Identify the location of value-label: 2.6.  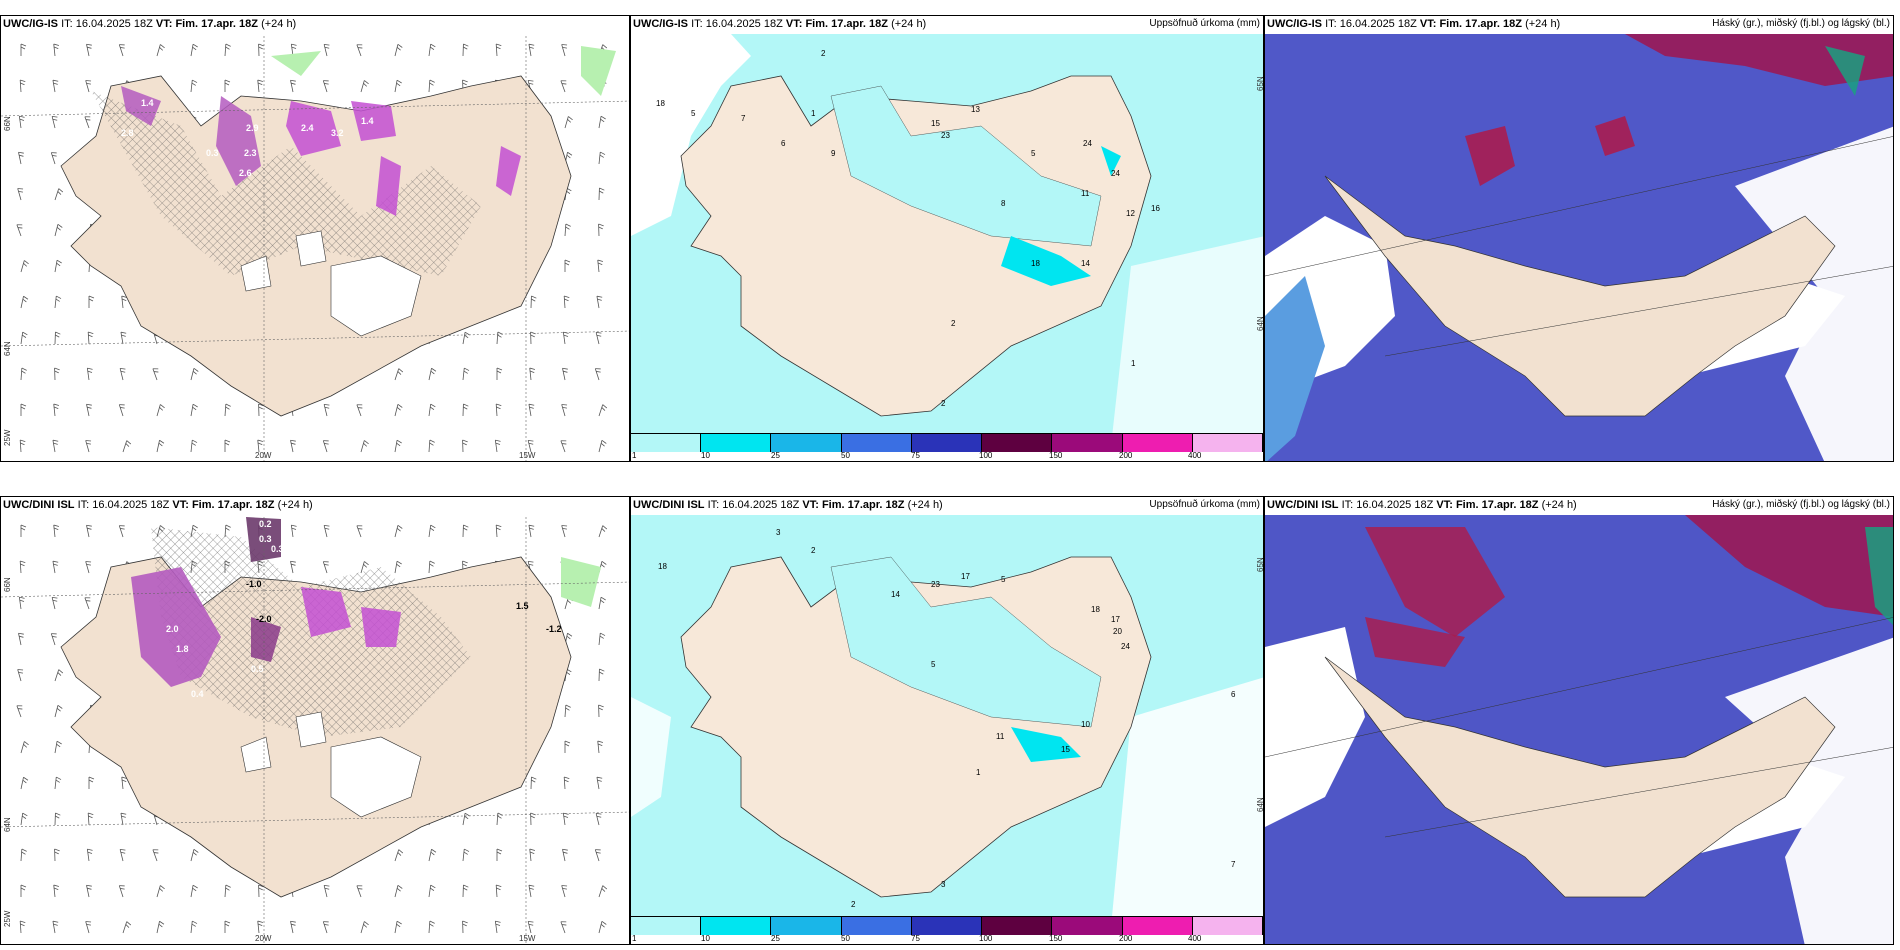
(245, 173).